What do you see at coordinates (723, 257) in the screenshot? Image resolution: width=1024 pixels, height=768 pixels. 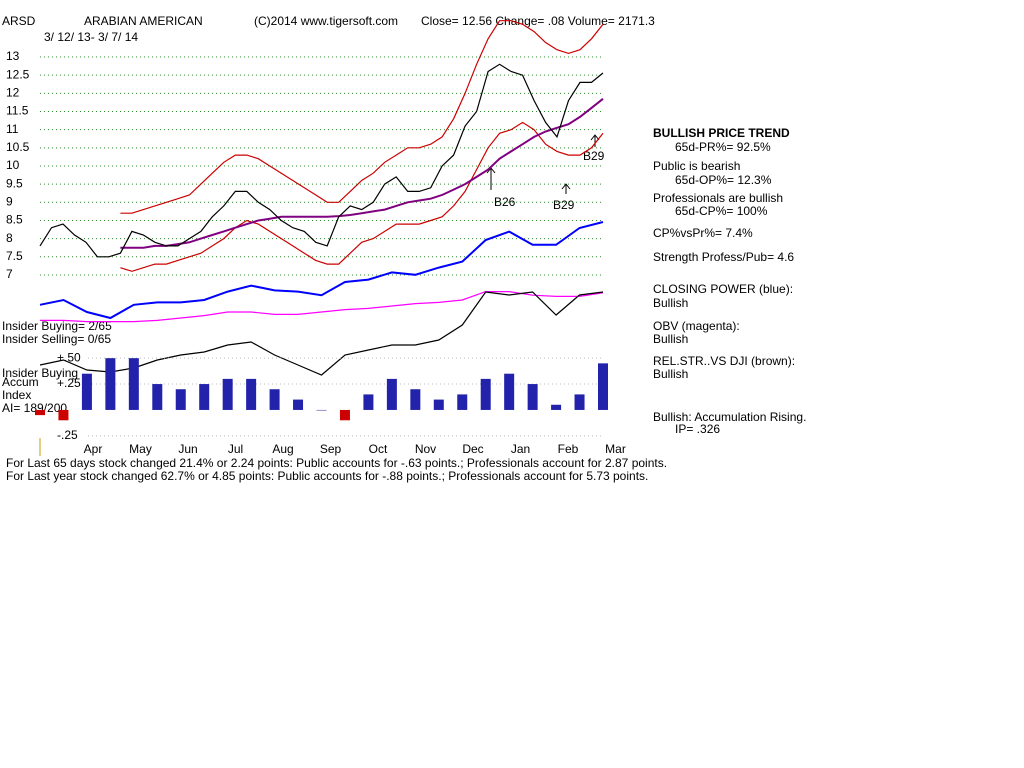 I see `signal: Strength Profess/Pub= 4.6` at bounding box center [723, 257].